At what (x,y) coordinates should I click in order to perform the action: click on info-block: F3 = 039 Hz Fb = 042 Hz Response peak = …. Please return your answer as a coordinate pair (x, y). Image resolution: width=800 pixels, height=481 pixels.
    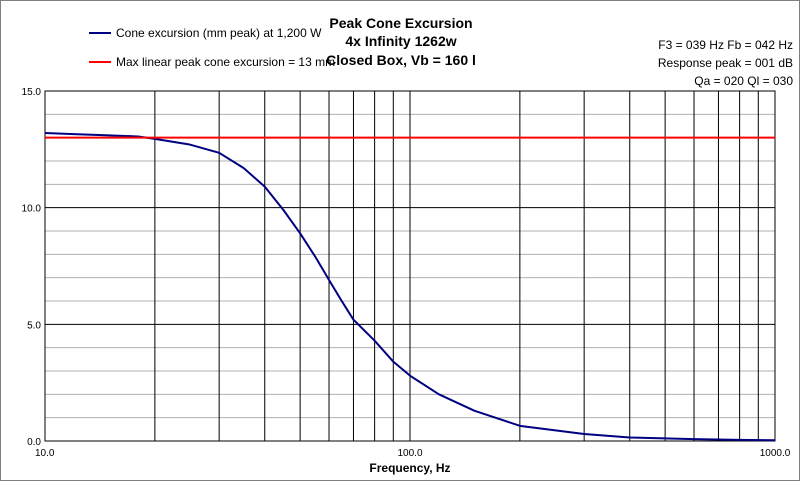
    Looking at the image, I should click on (725, 63).